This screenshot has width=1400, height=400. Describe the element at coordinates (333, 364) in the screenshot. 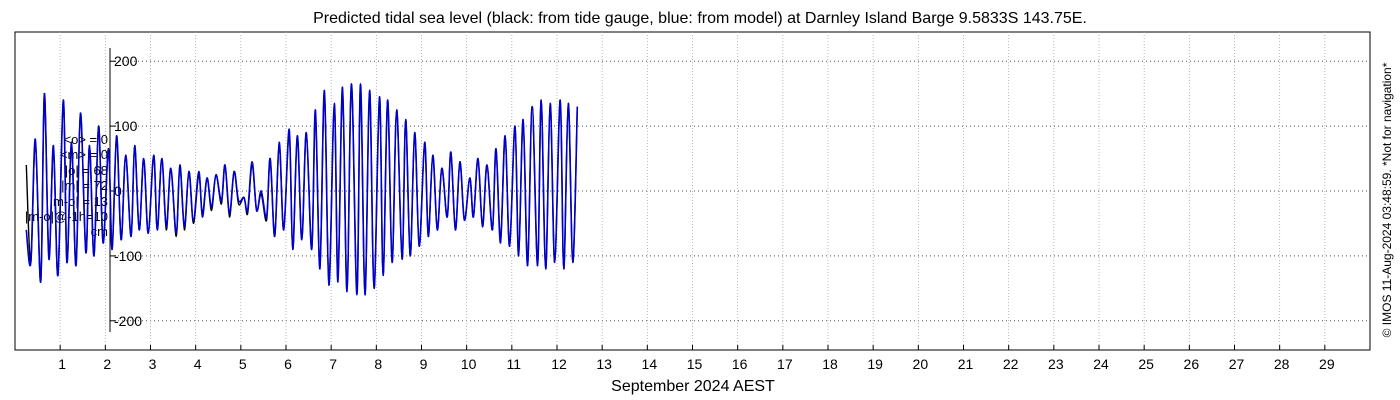

I see `x-tick-label: 7` at that location.